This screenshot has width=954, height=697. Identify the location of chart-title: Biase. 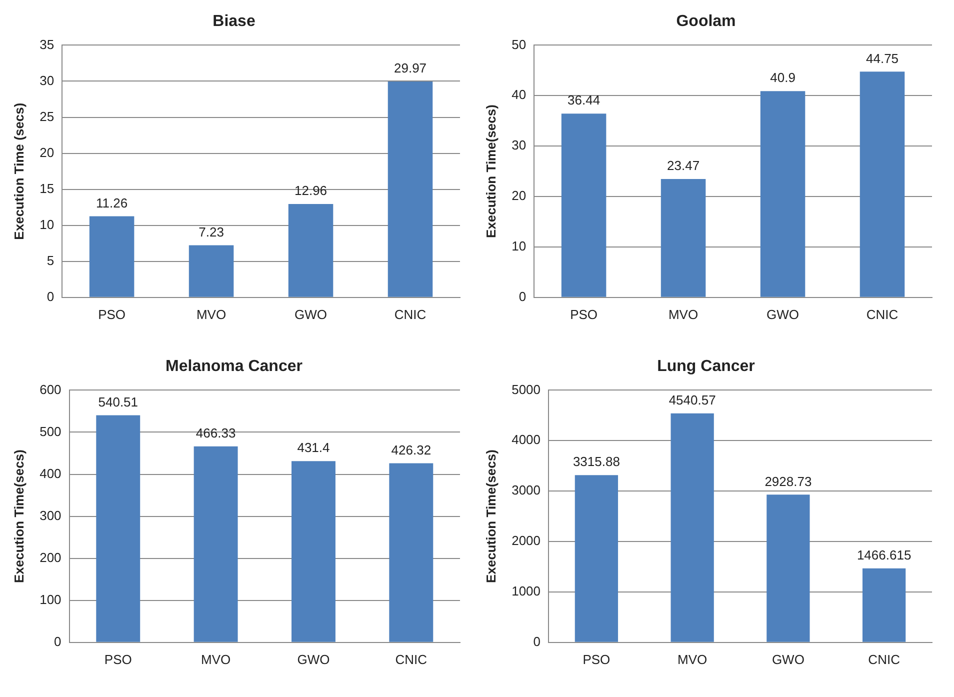
(234, 21).